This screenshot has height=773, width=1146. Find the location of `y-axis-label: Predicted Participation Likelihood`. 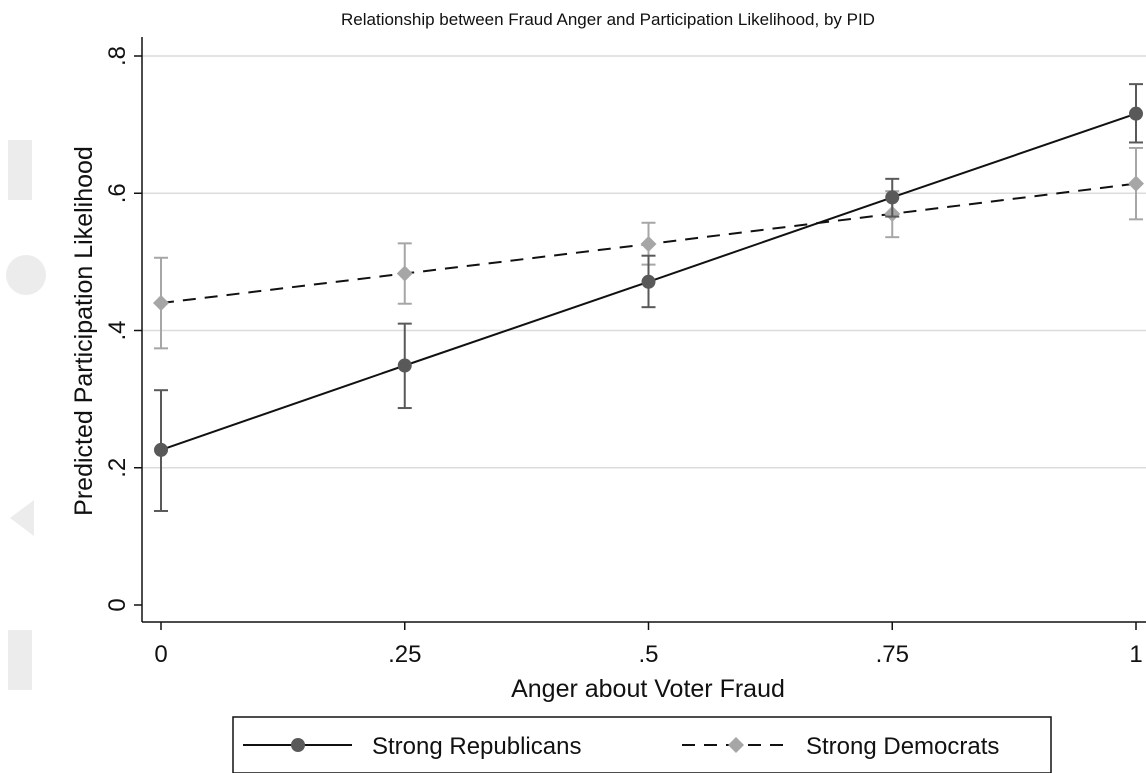

y-axis-label: Predicted Participation Likelihood is located at coordinates (84, 331).